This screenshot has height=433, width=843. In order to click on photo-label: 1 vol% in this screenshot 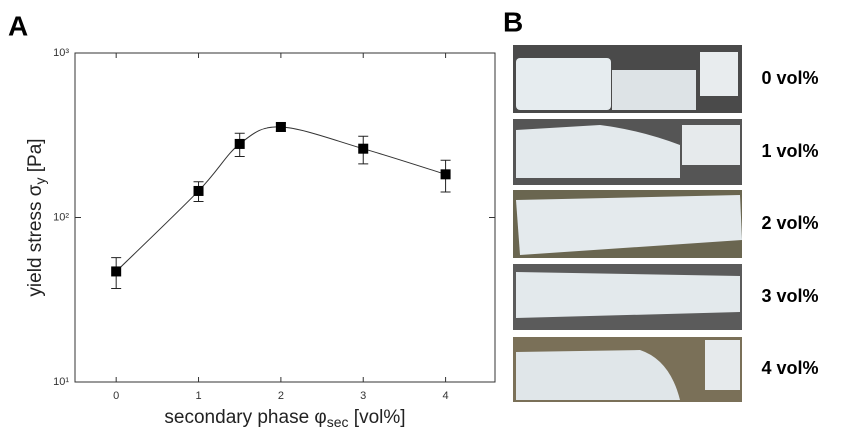, I will do `click(789, 151)`.